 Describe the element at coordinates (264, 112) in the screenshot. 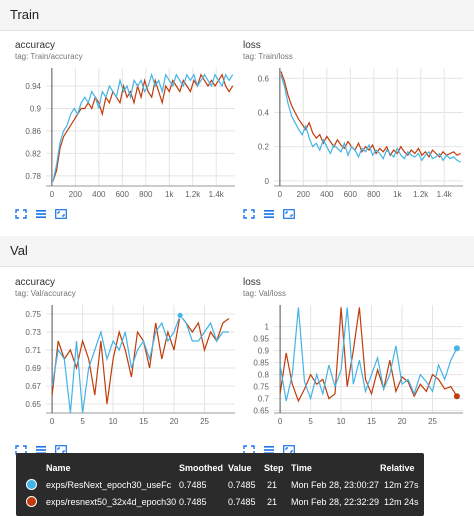

I see `y-tick-label: 0.4` at that location.